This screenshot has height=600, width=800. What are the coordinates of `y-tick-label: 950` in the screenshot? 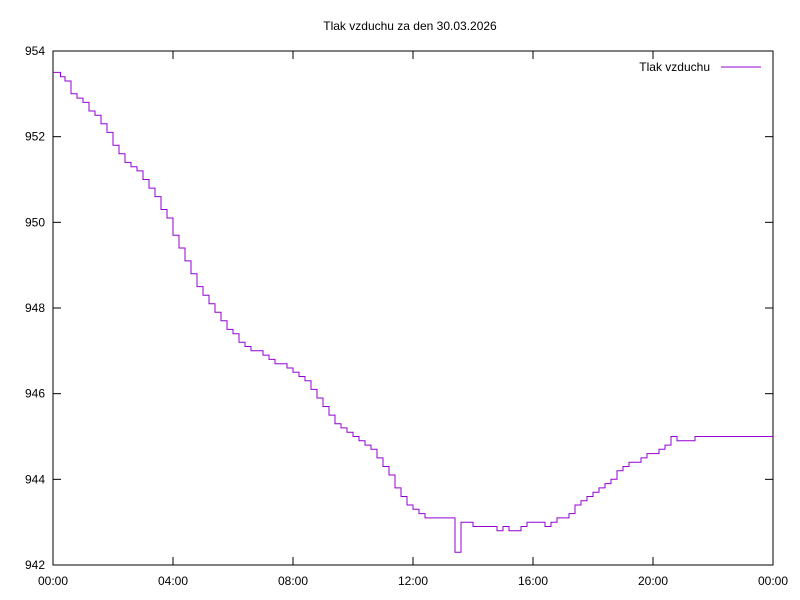 It's located at (35, 222).